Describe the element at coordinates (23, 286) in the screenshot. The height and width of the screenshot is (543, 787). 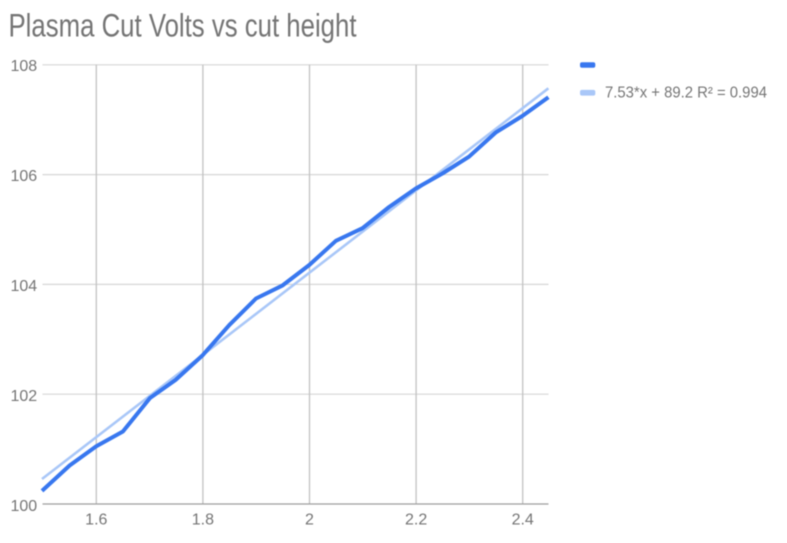
I see `svg-text: 104` at that location.